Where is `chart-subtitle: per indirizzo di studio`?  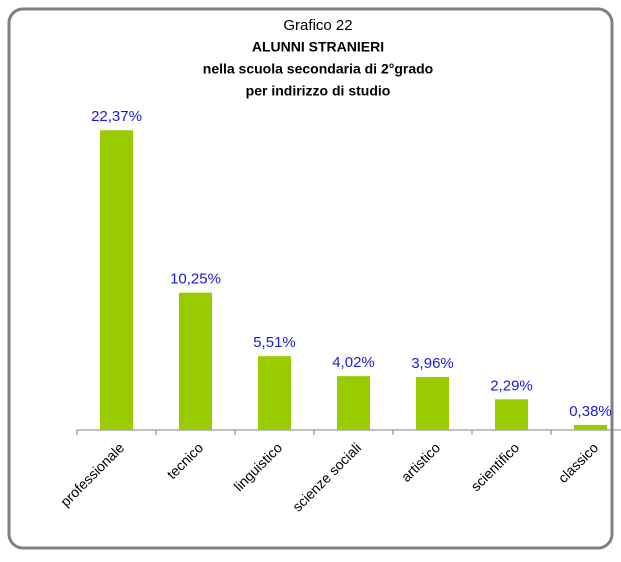
chart-subtitle: per indirizzo di studio is located at coordinates (318, 91).